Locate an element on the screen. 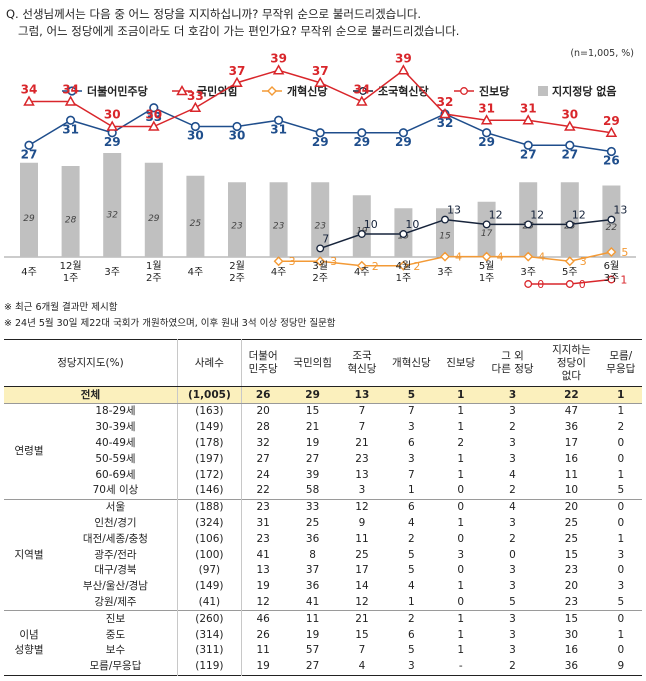  row-value: 19 is located at coordinates (312, 634).